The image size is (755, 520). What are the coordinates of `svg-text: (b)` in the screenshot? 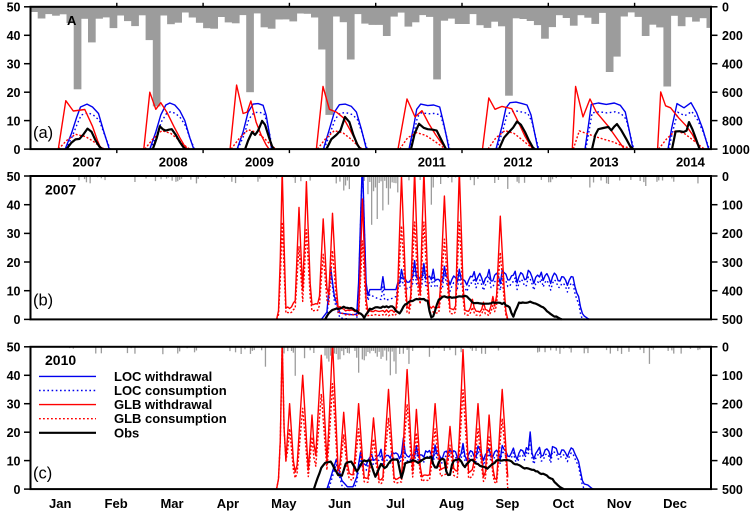 It's located at (43, 301).